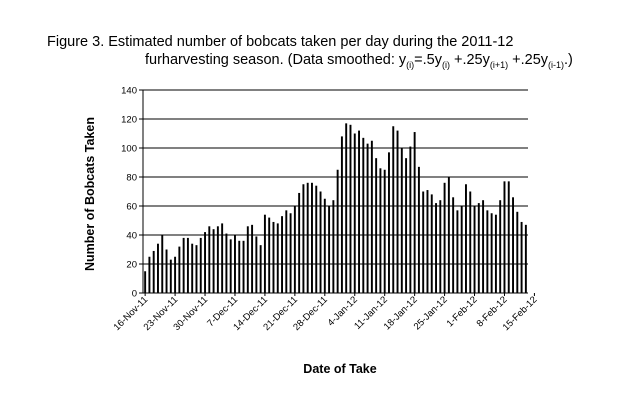 Image resolution: width=639 pixels, height=400 pixels. I want to click on y-tick-label: 120, so click(129, 120).